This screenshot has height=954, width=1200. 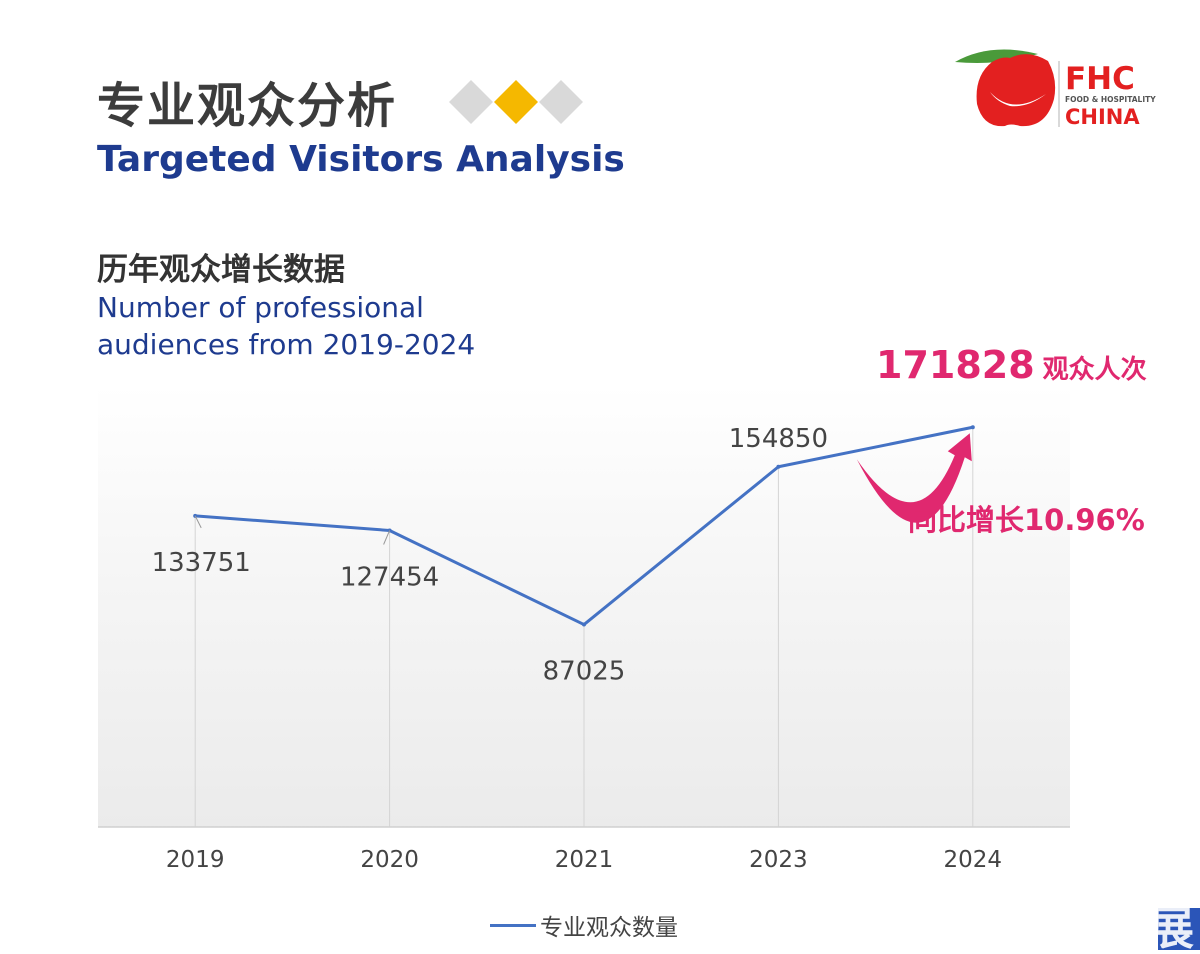 I want to click on chart-legend: 专业观众数量, so click(x=584, y=925).